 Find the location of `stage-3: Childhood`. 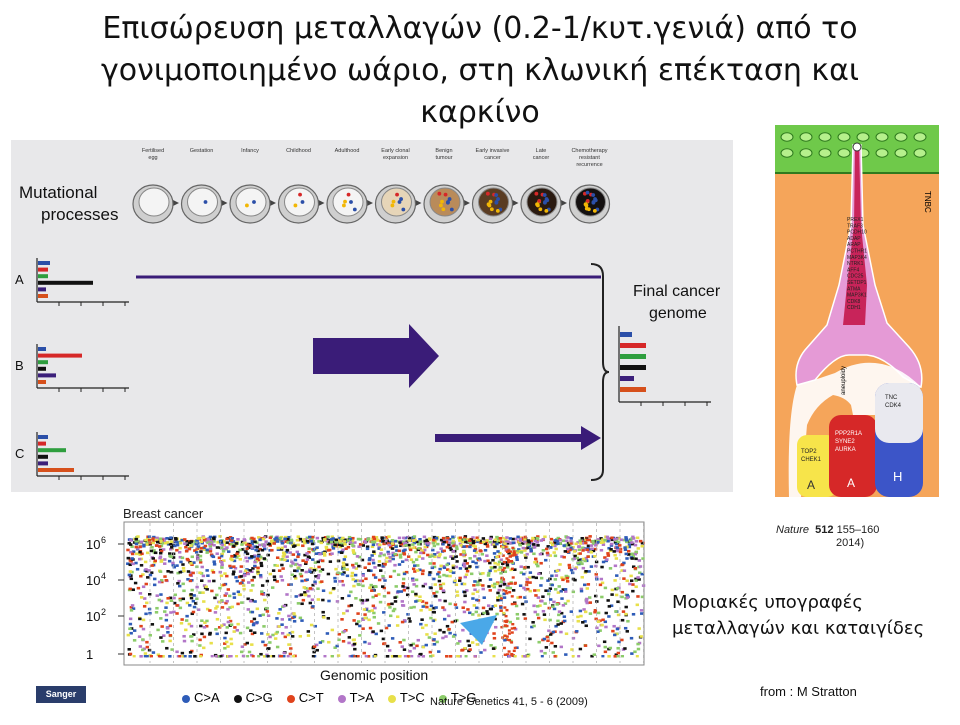

stage-3: Childhood is located at coordinates (301, 186).